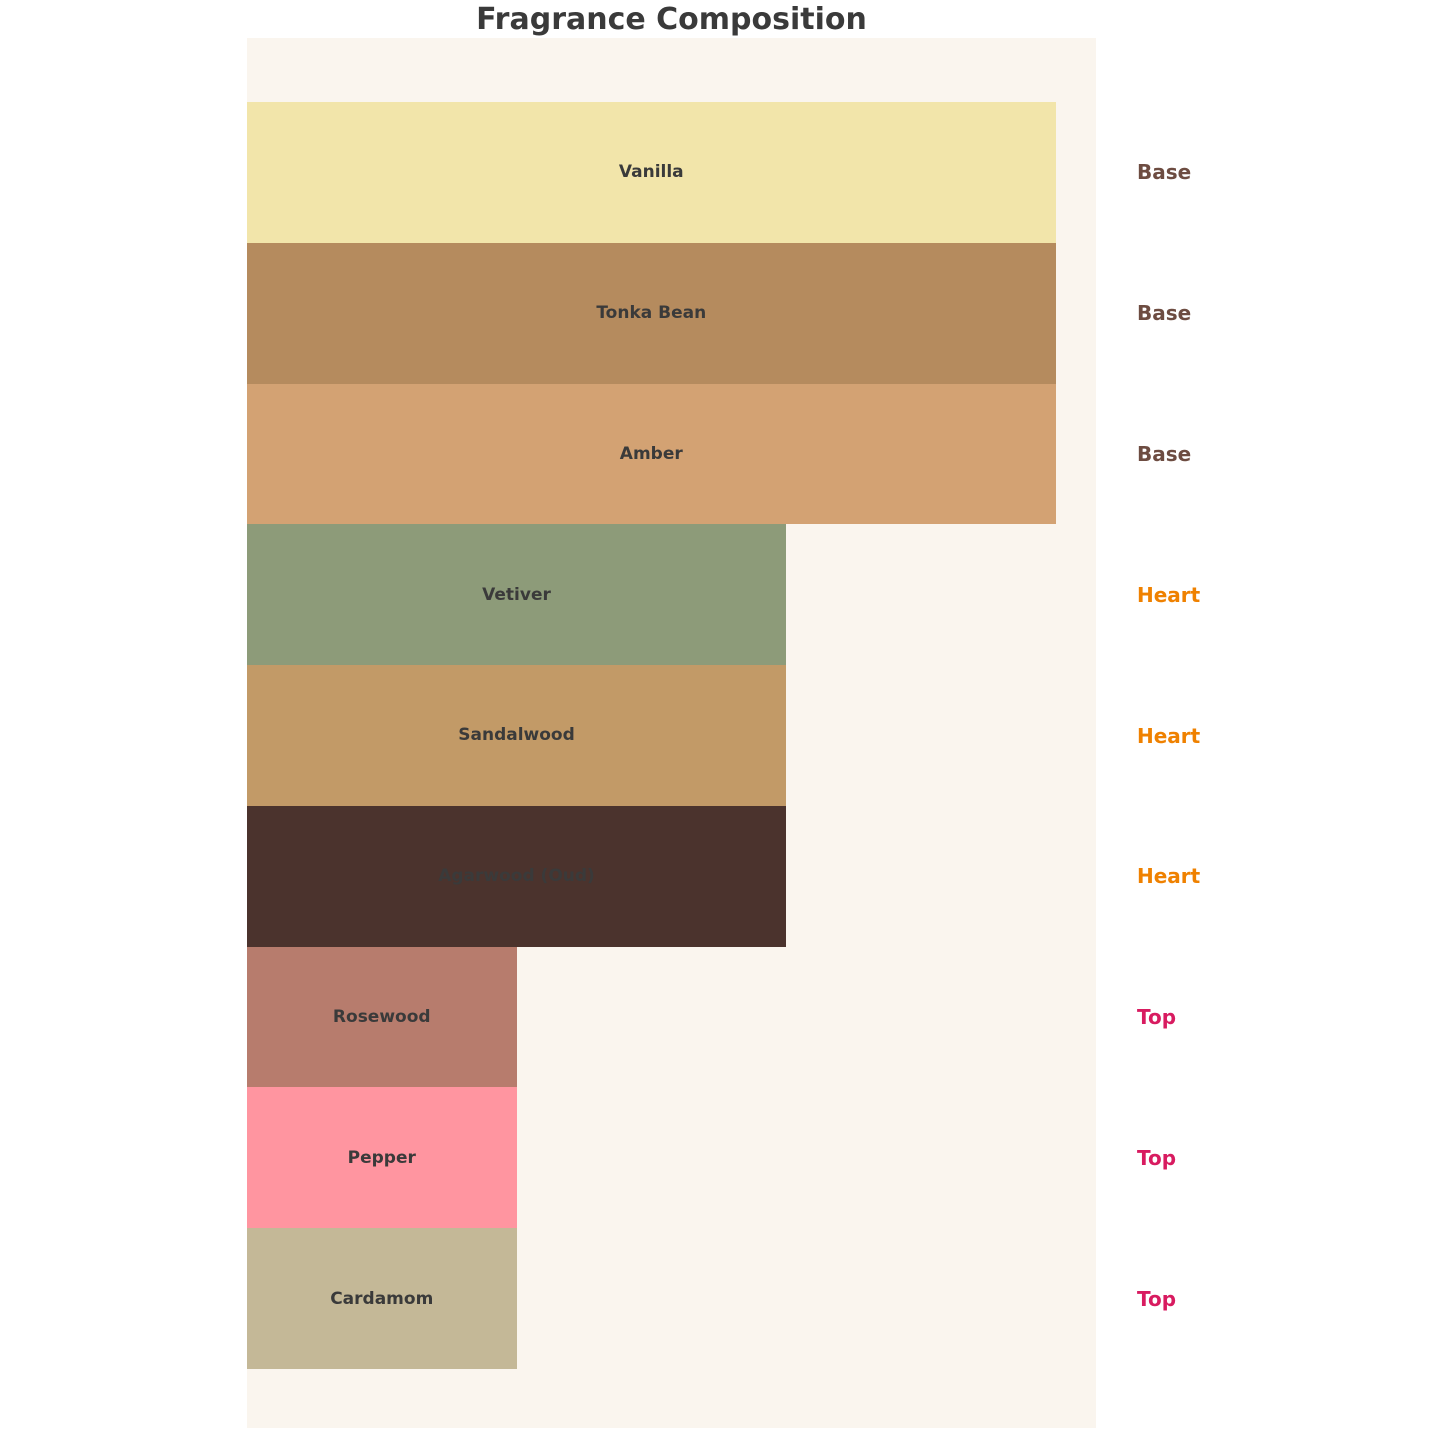 This screenshot has width=1440, height=1440. I want to click on bar-pepper: Pepper, so click(382, 1158).